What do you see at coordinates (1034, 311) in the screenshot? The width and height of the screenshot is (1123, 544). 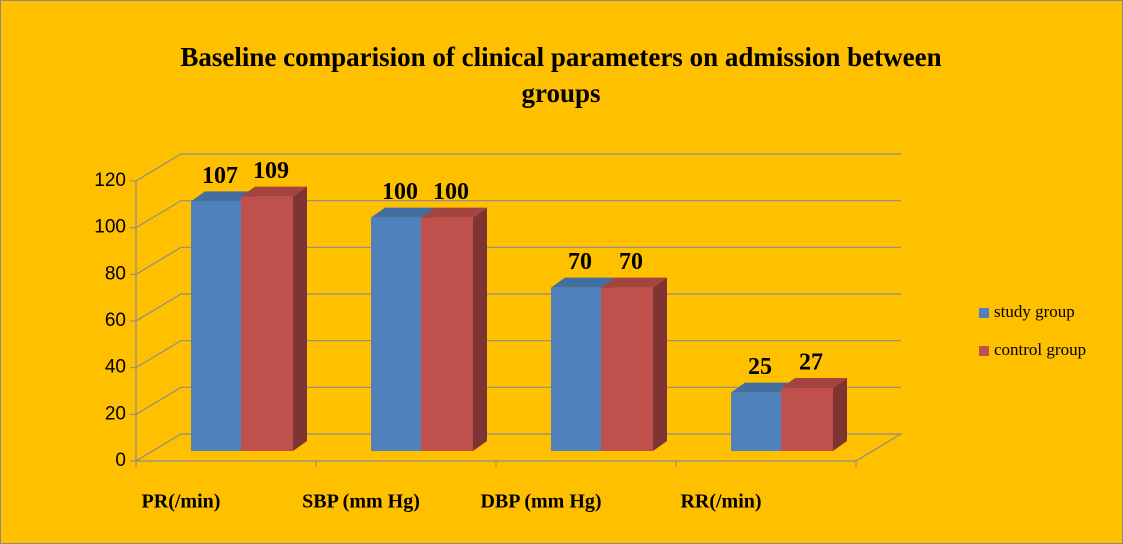 I see `legend-label: study group` at bounding box center [1034, 311].